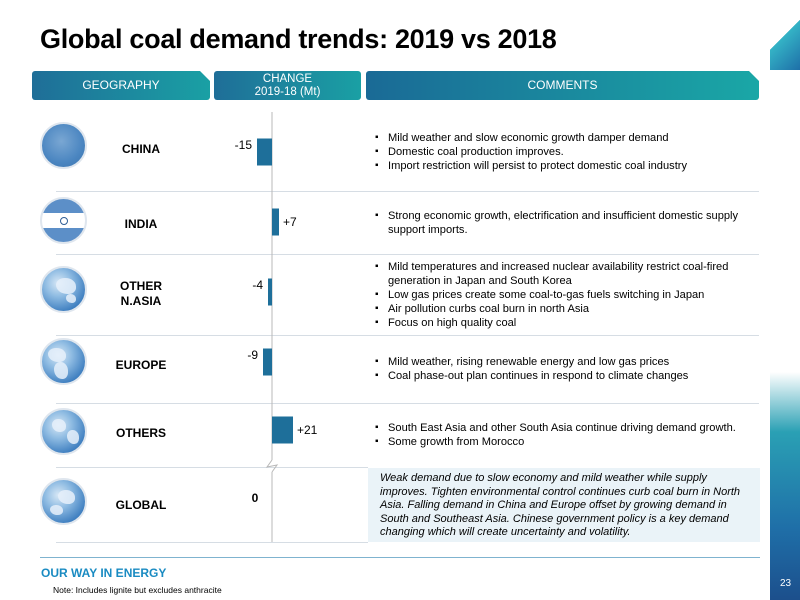 This screenshot has width=800, height=600. What do you see at coordinates (786, 583) in the screenshot?
I see `page-number: 23` at bounding box center [786, 583].